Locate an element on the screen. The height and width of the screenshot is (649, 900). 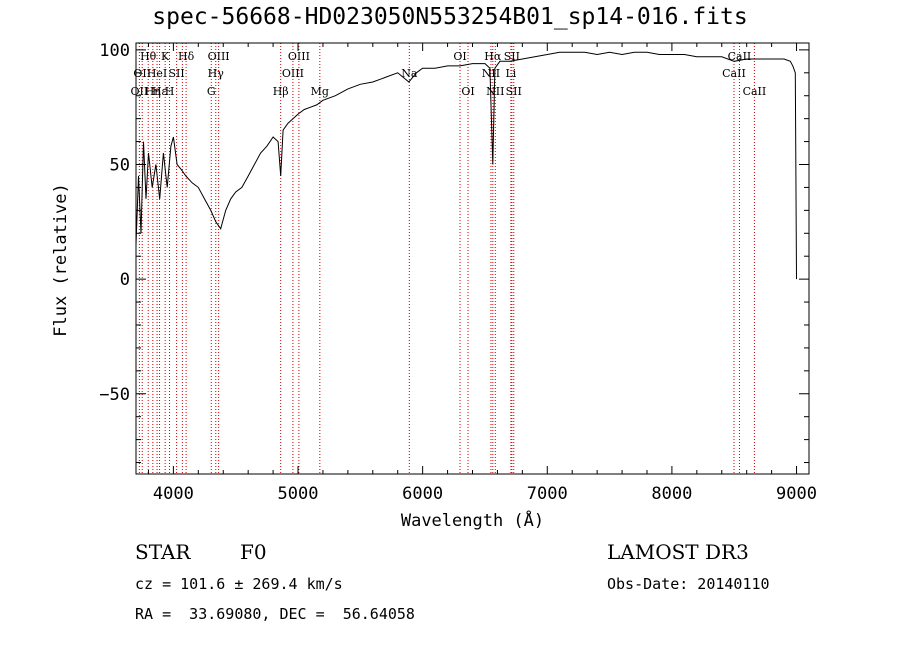
redshift-cz: cz = 101.6 ± 269.4 km/s is located at coordinates (239, 584).